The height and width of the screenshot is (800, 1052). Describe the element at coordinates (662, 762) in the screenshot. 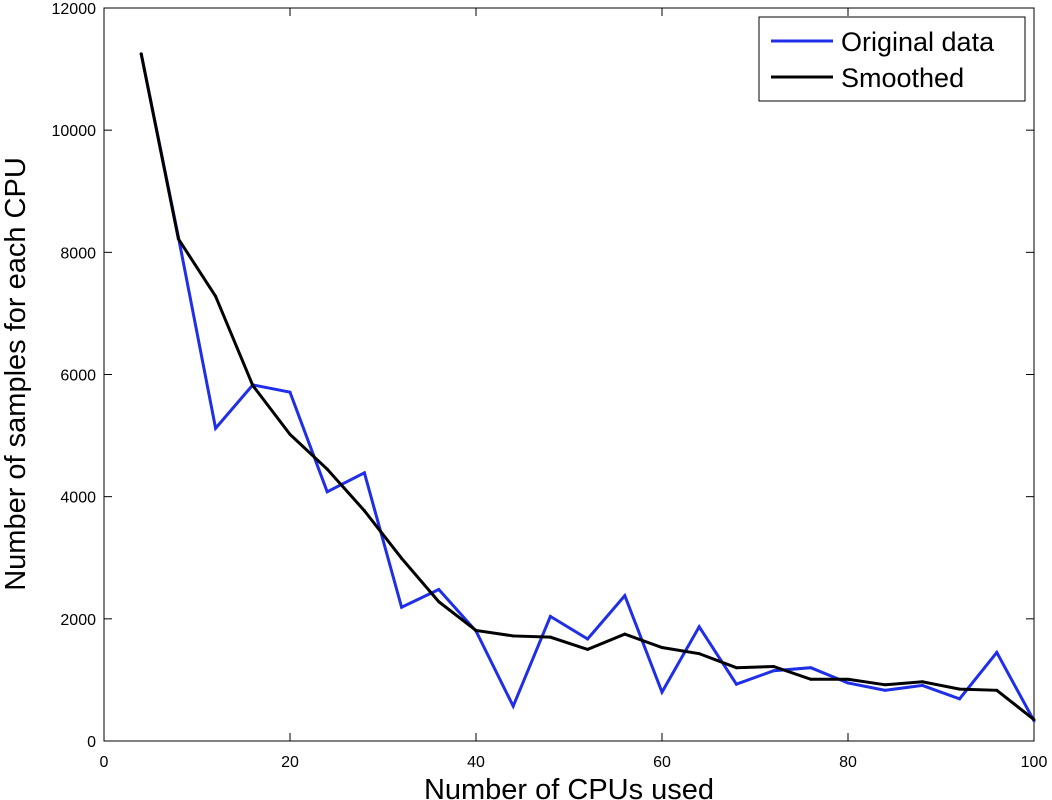

I see `x-tick-label: 60` at that location.